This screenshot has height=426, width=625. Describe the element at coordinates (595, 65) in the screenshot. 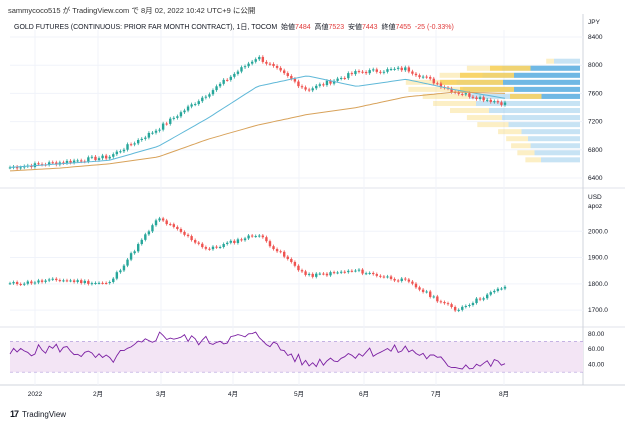

I see `jpy-tick-label: 8000` at that location.